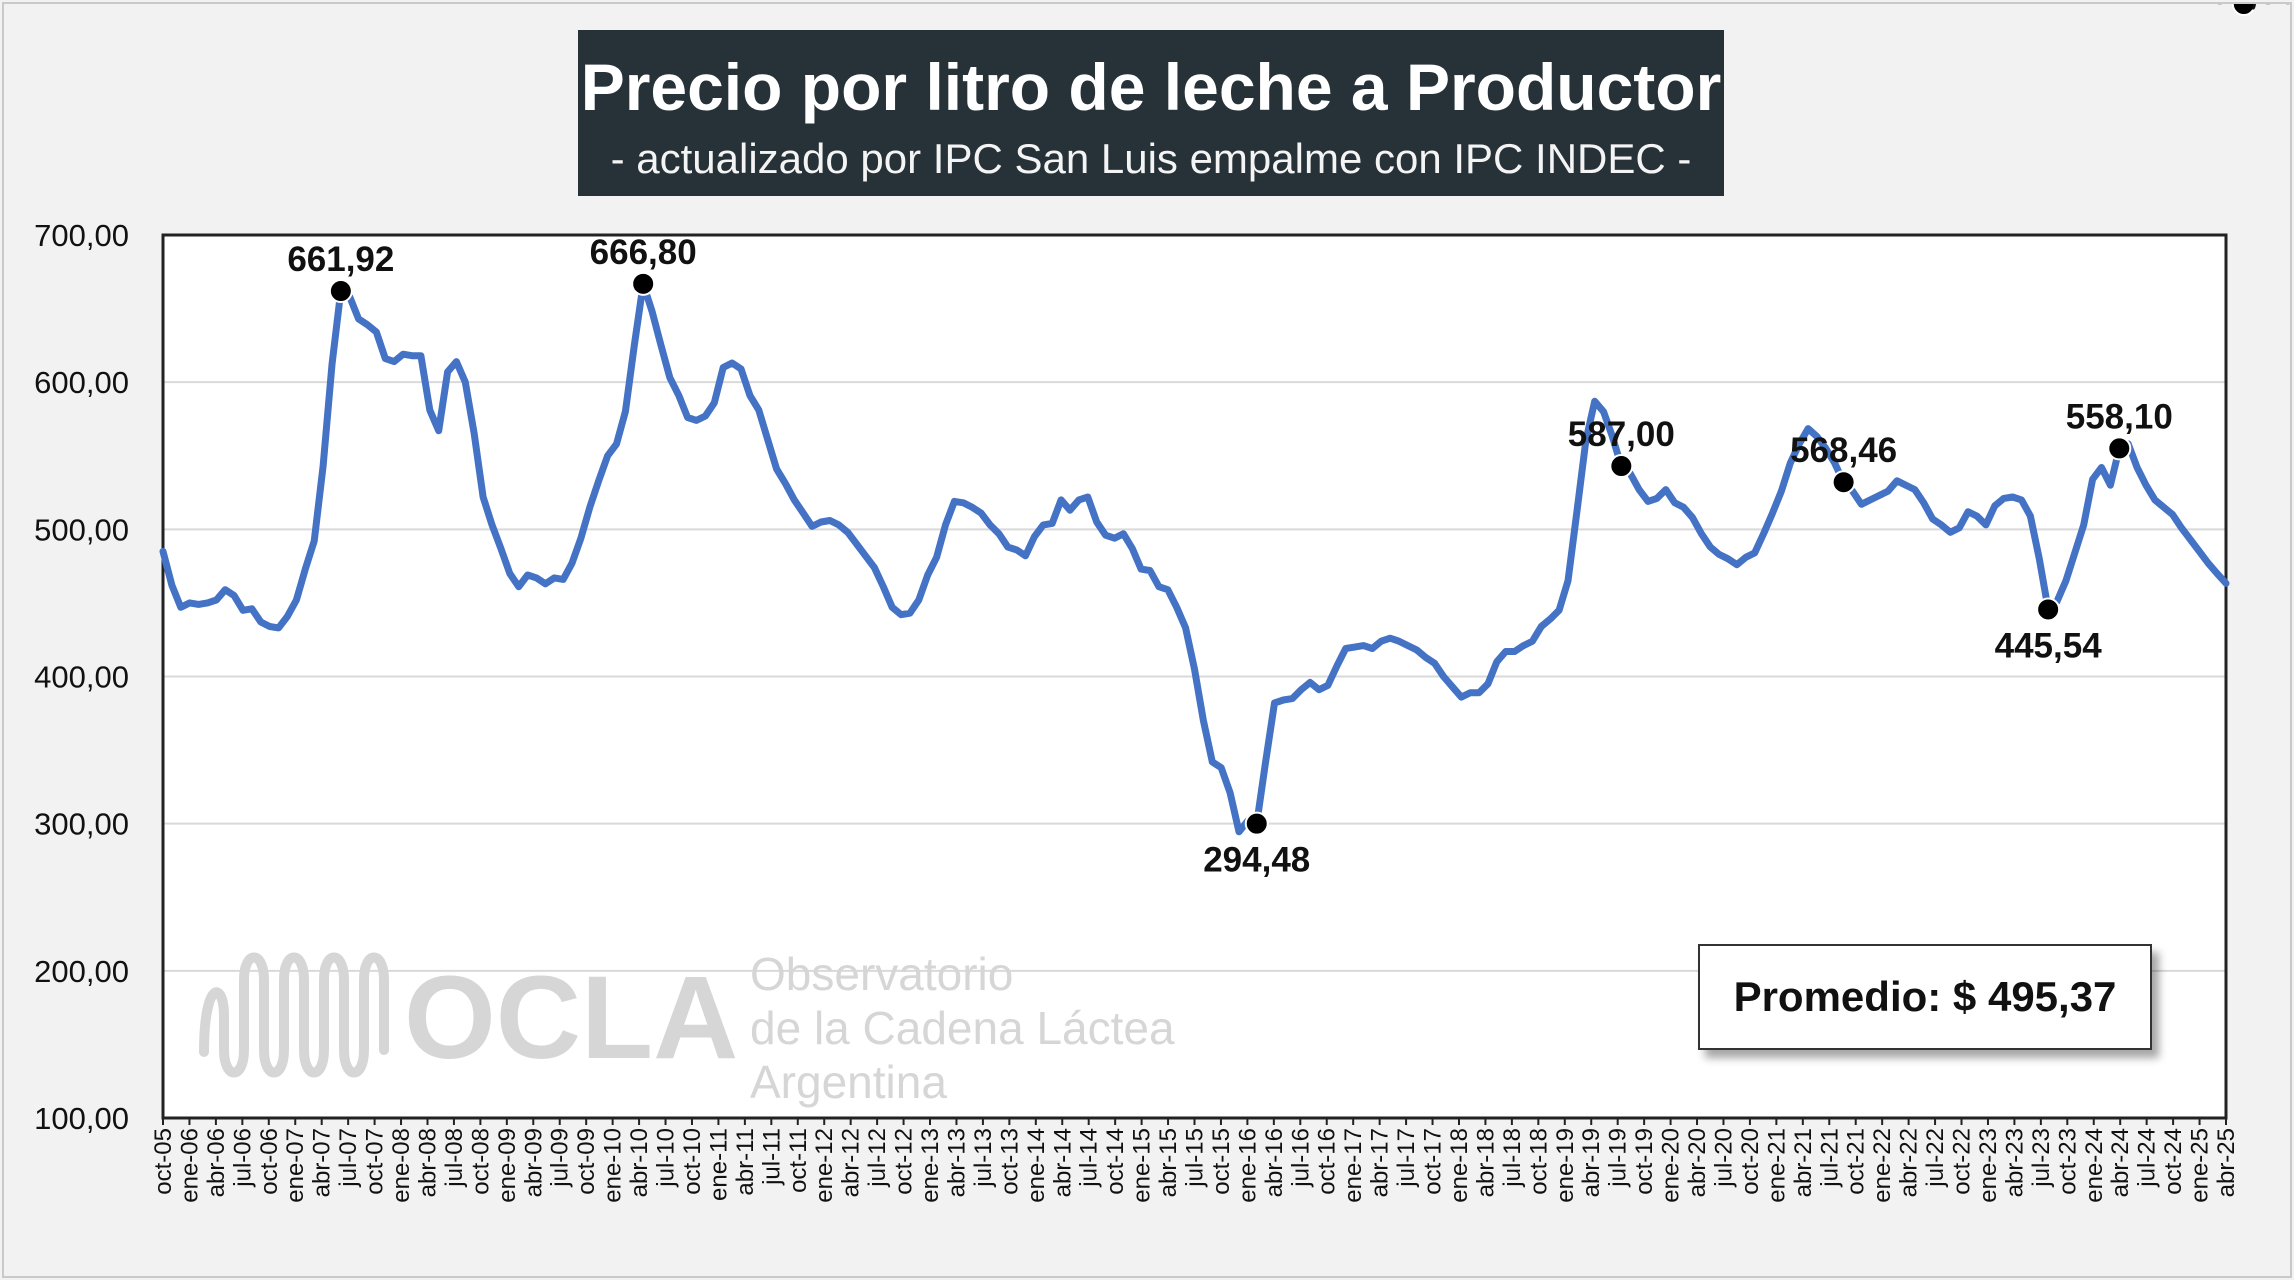 The width and height of the screenshot is (2294, 1280). What do you see at coordinates (851, 1162) in the screenshot?
I see `x-tick-label: abr-12` at bounding box center [851, 1162].